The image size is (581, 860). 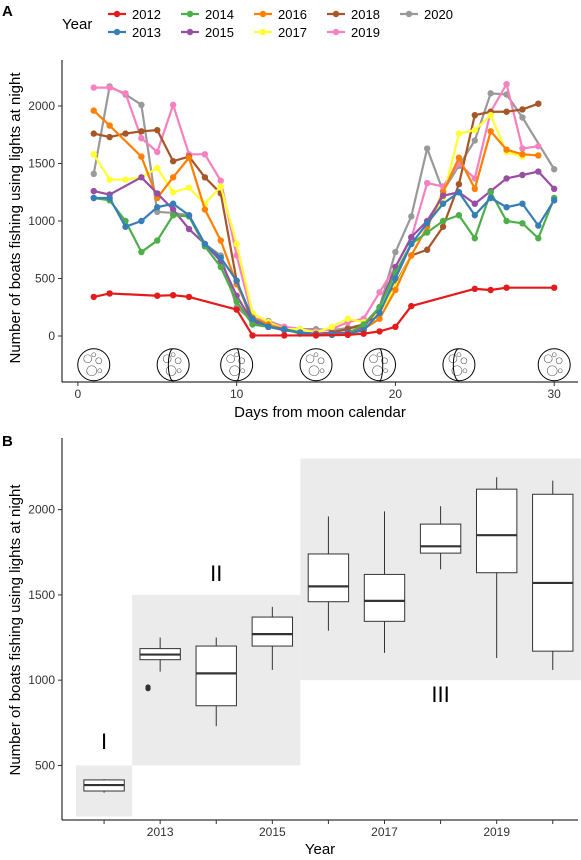 What do you see at coordinates (104, 741) in the screenshot?
I see `period-group-label: I` at bounding box center [104, 741].